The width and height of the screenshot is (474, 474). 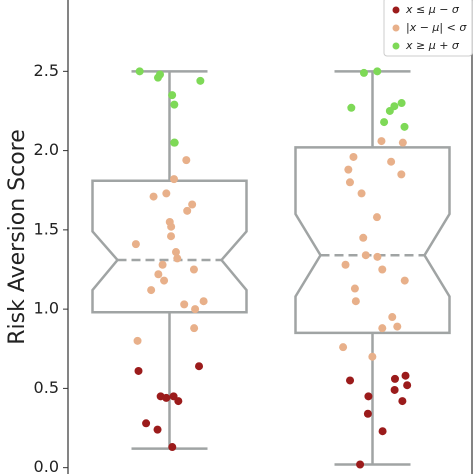 I want to click on y-tick-label: 2.5, so click(x=46, y=70).